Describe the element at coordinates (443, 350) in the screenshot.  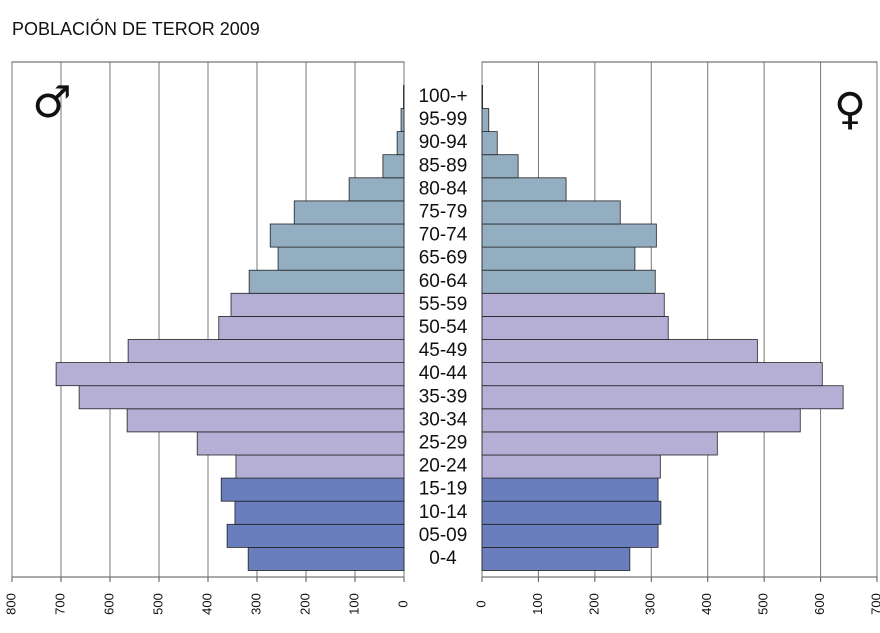
I see `category-label: 45-49` at that location.